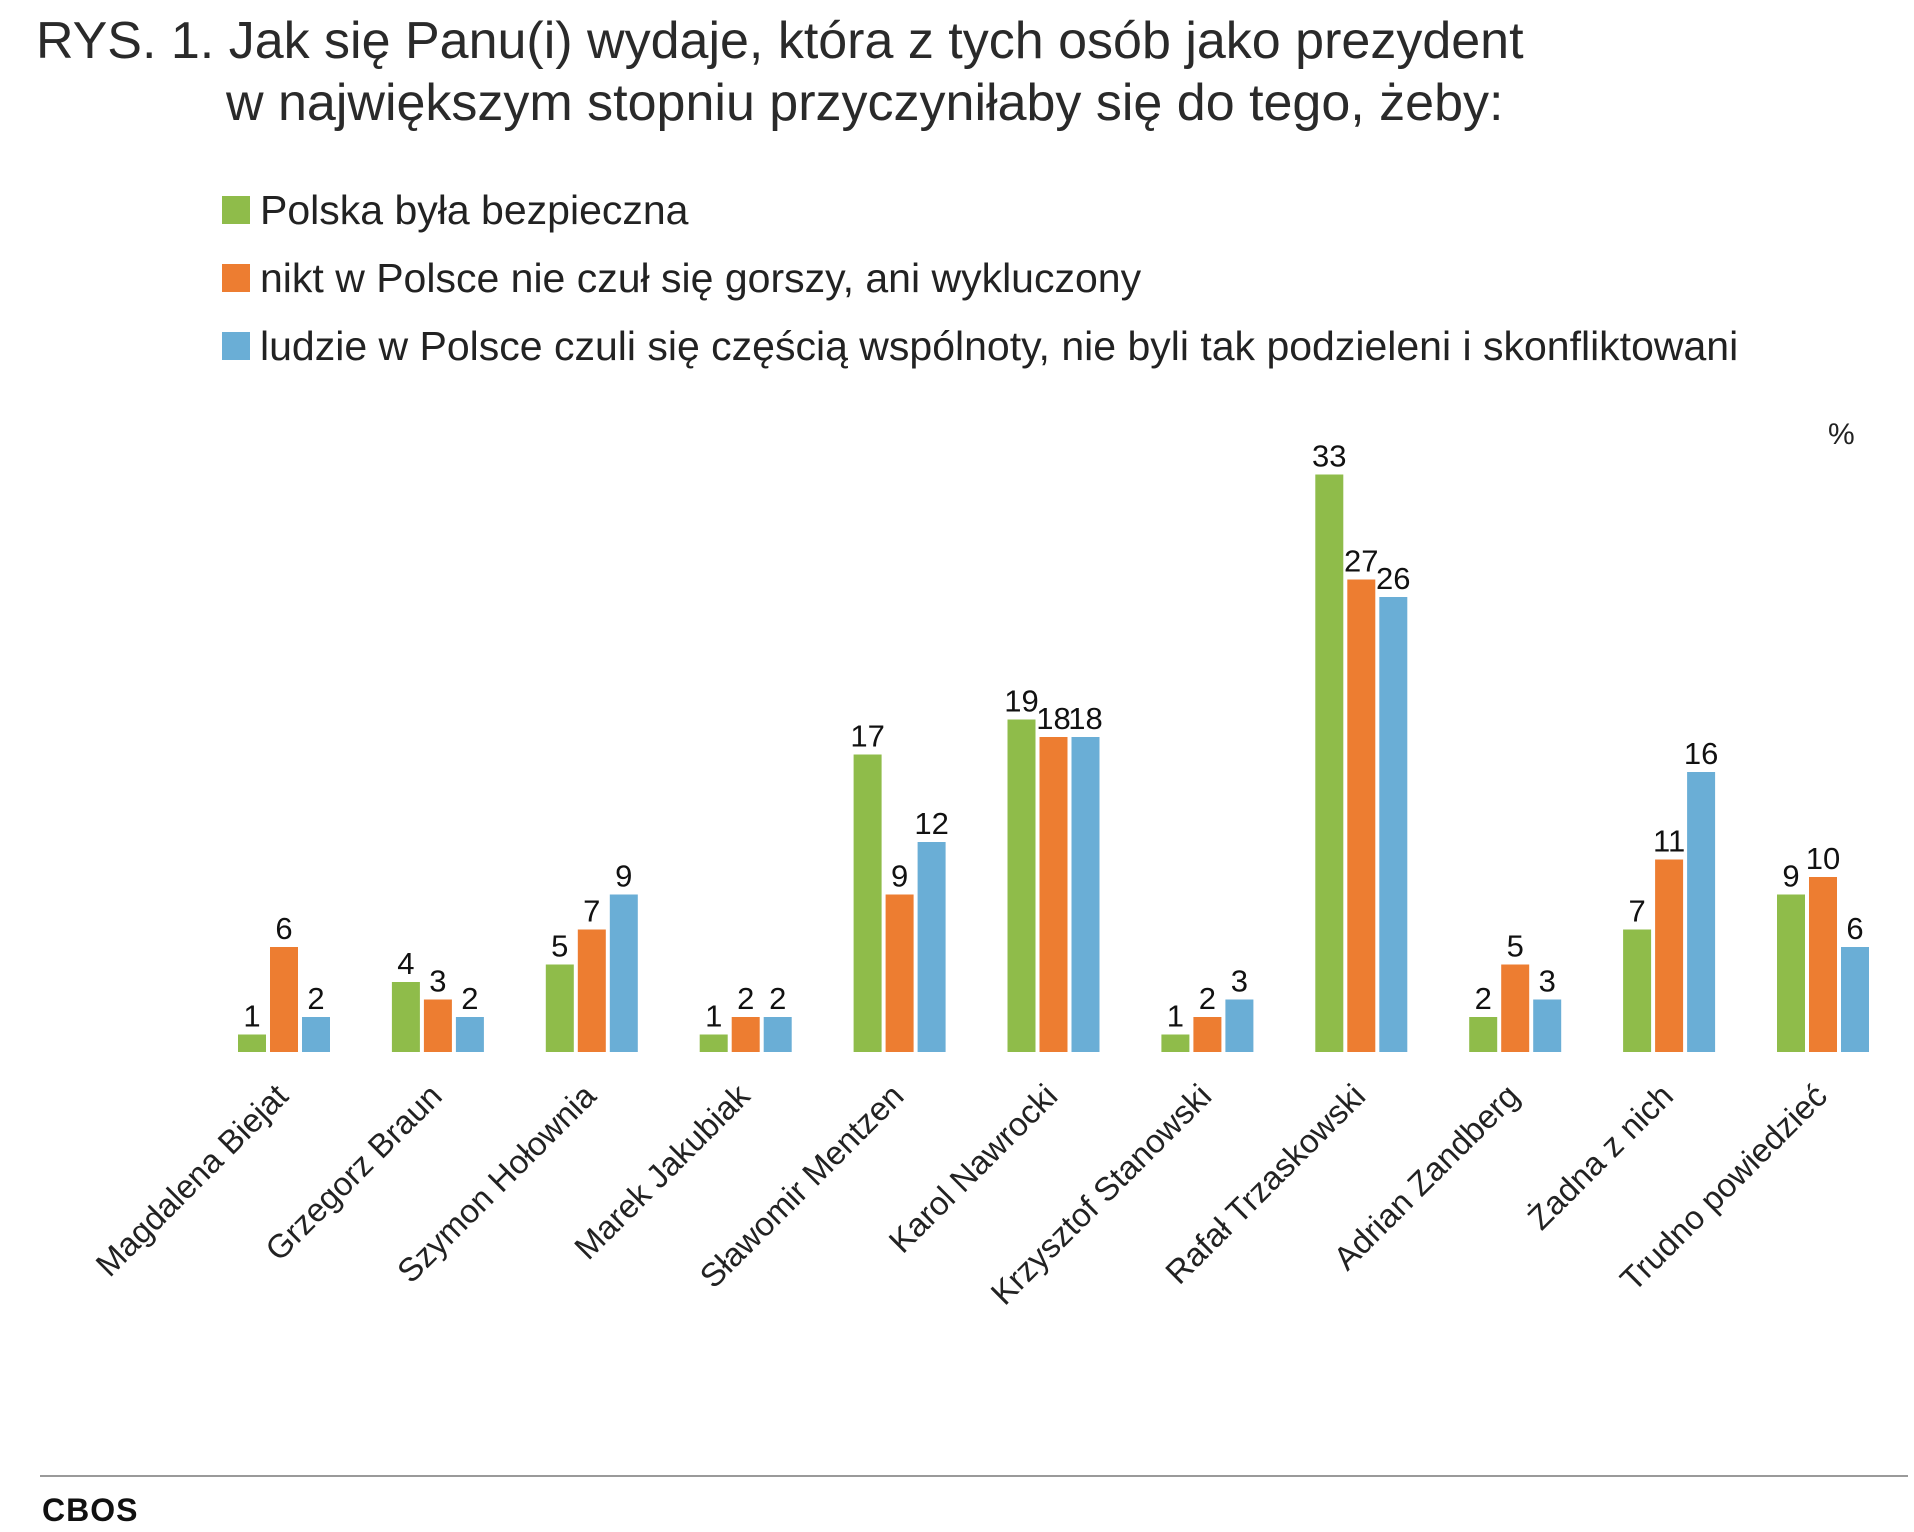 This screenshot has width=1914, height=1532. What do you see at coordinates (1207, 998) in the screenshot?
I see `data-label-series-2-7: 2` at bounding box center [1207, 998].